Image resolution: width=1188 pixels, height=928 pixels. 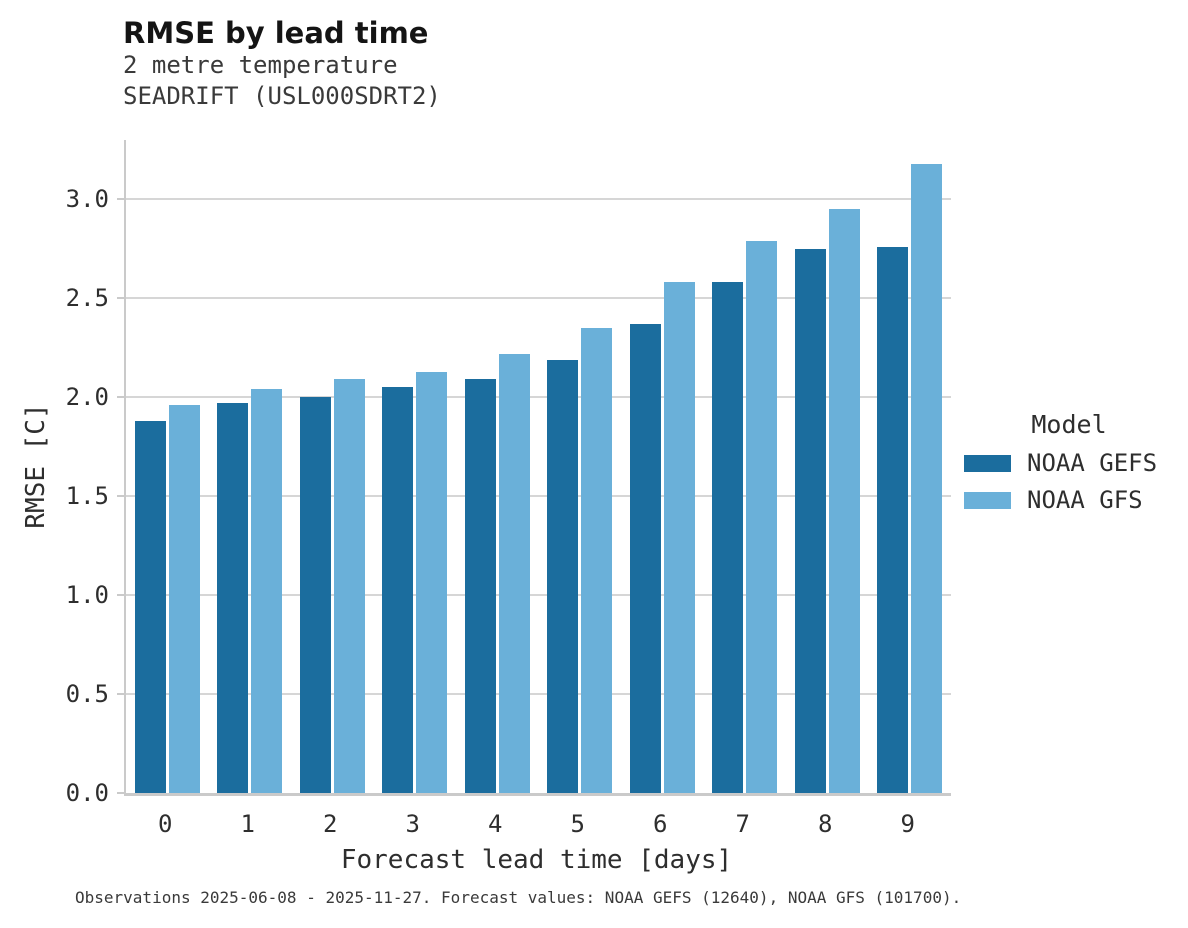 I want to click on y-tick-label: 3.0, so click(x=87, y=199).